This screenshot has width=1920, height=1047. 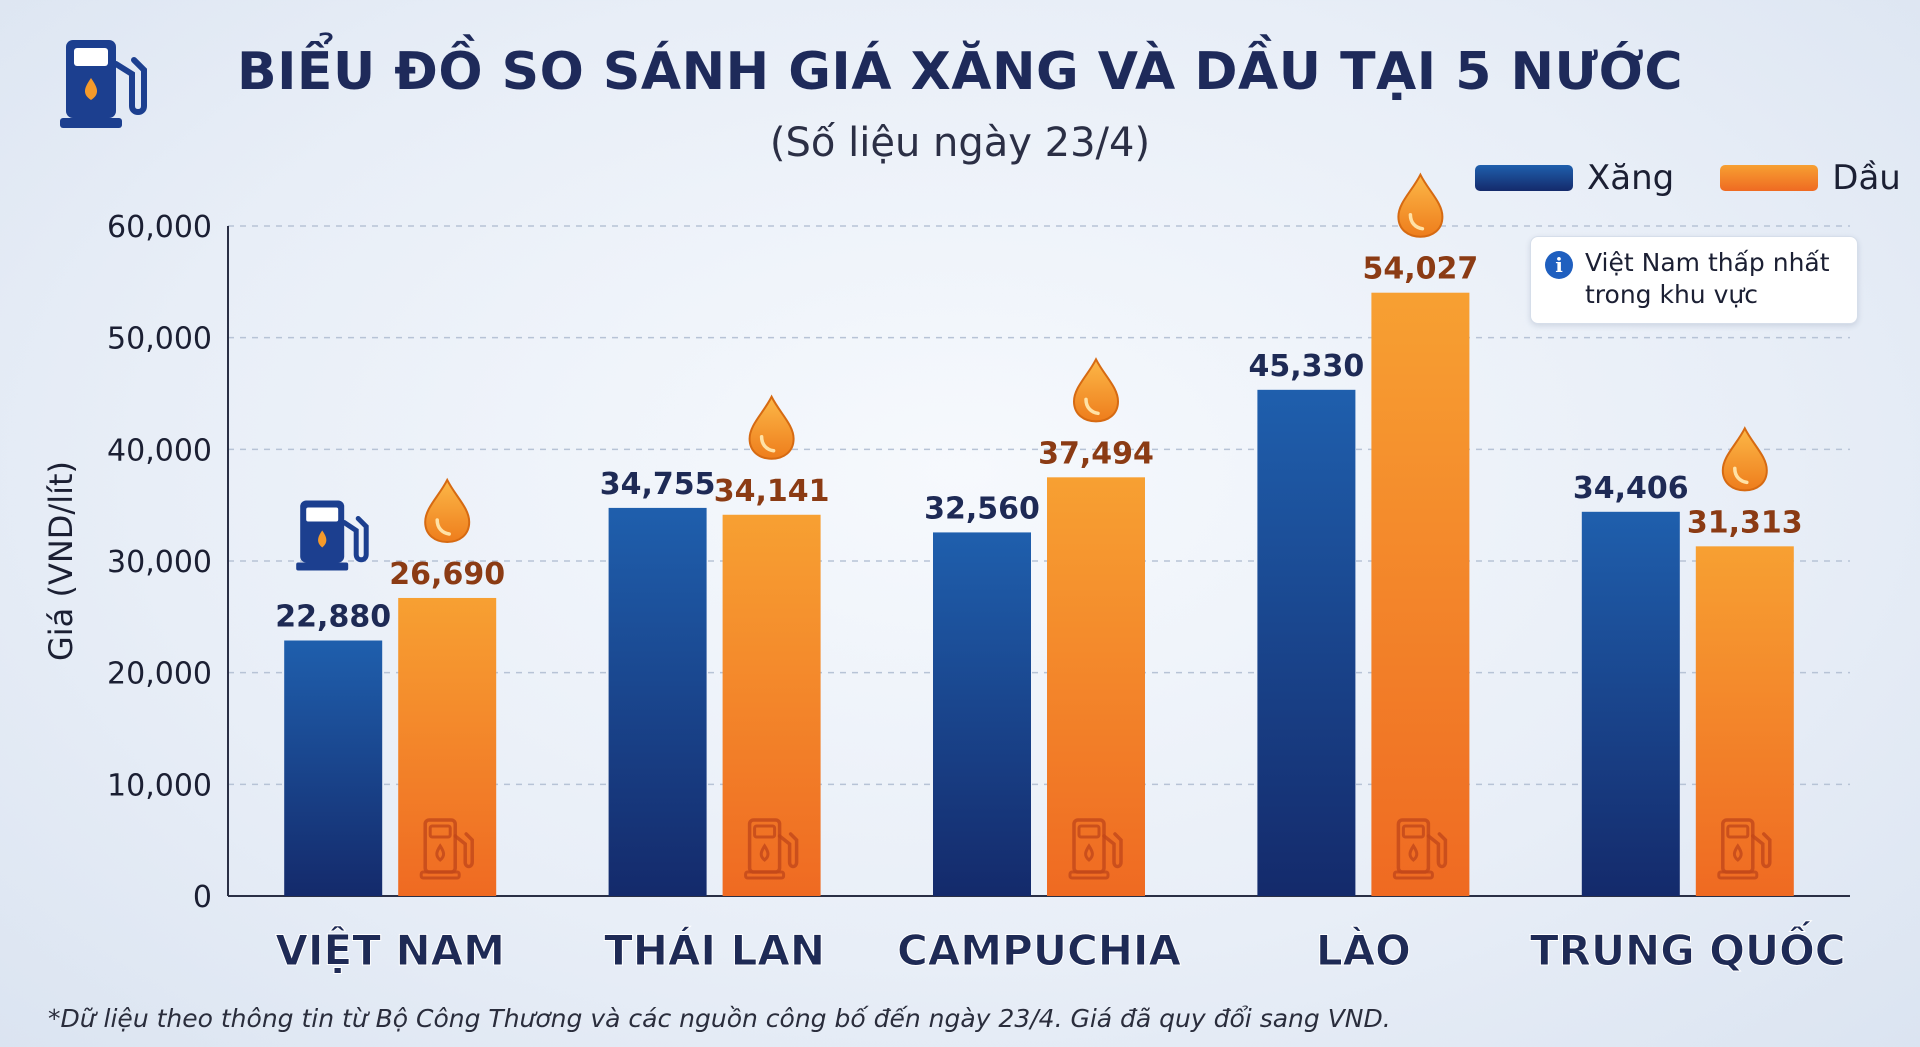 I want to click on legend-label-dau: Dầu, so click(x=1866, y=178).